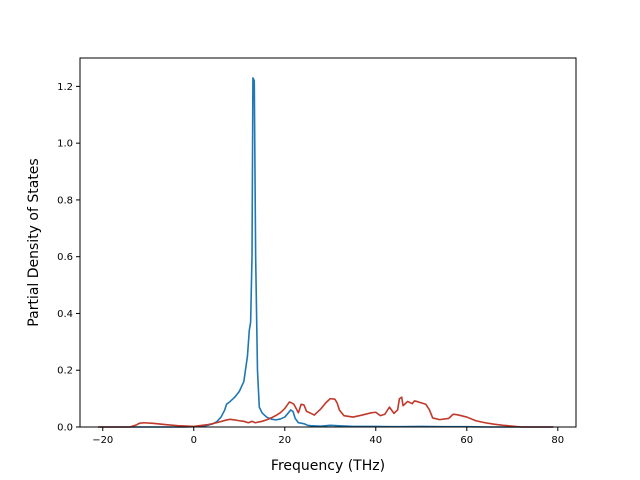 The image size is (640, 480). Describe the element at coordinates (557, 440) in the screenshot. I see `x-tick-label: 80` at that location.